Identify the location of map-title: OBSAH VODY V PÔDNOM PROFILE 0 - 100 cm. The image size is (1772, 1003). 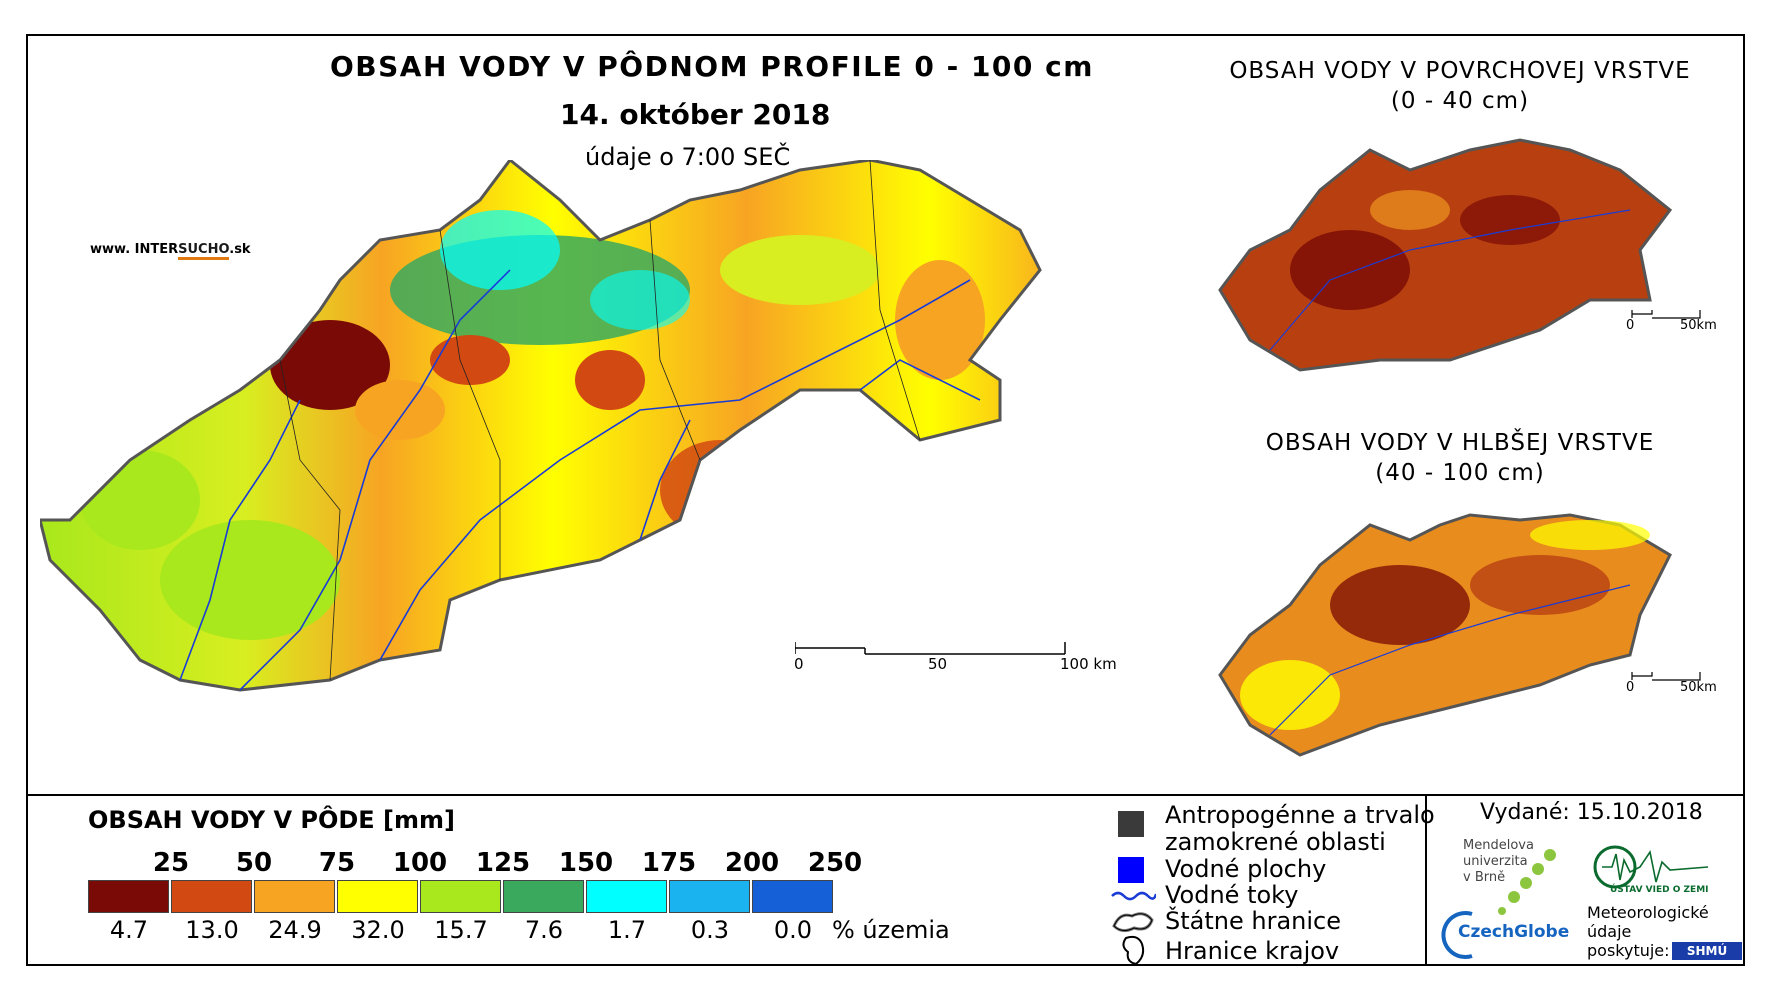
(712, 66).